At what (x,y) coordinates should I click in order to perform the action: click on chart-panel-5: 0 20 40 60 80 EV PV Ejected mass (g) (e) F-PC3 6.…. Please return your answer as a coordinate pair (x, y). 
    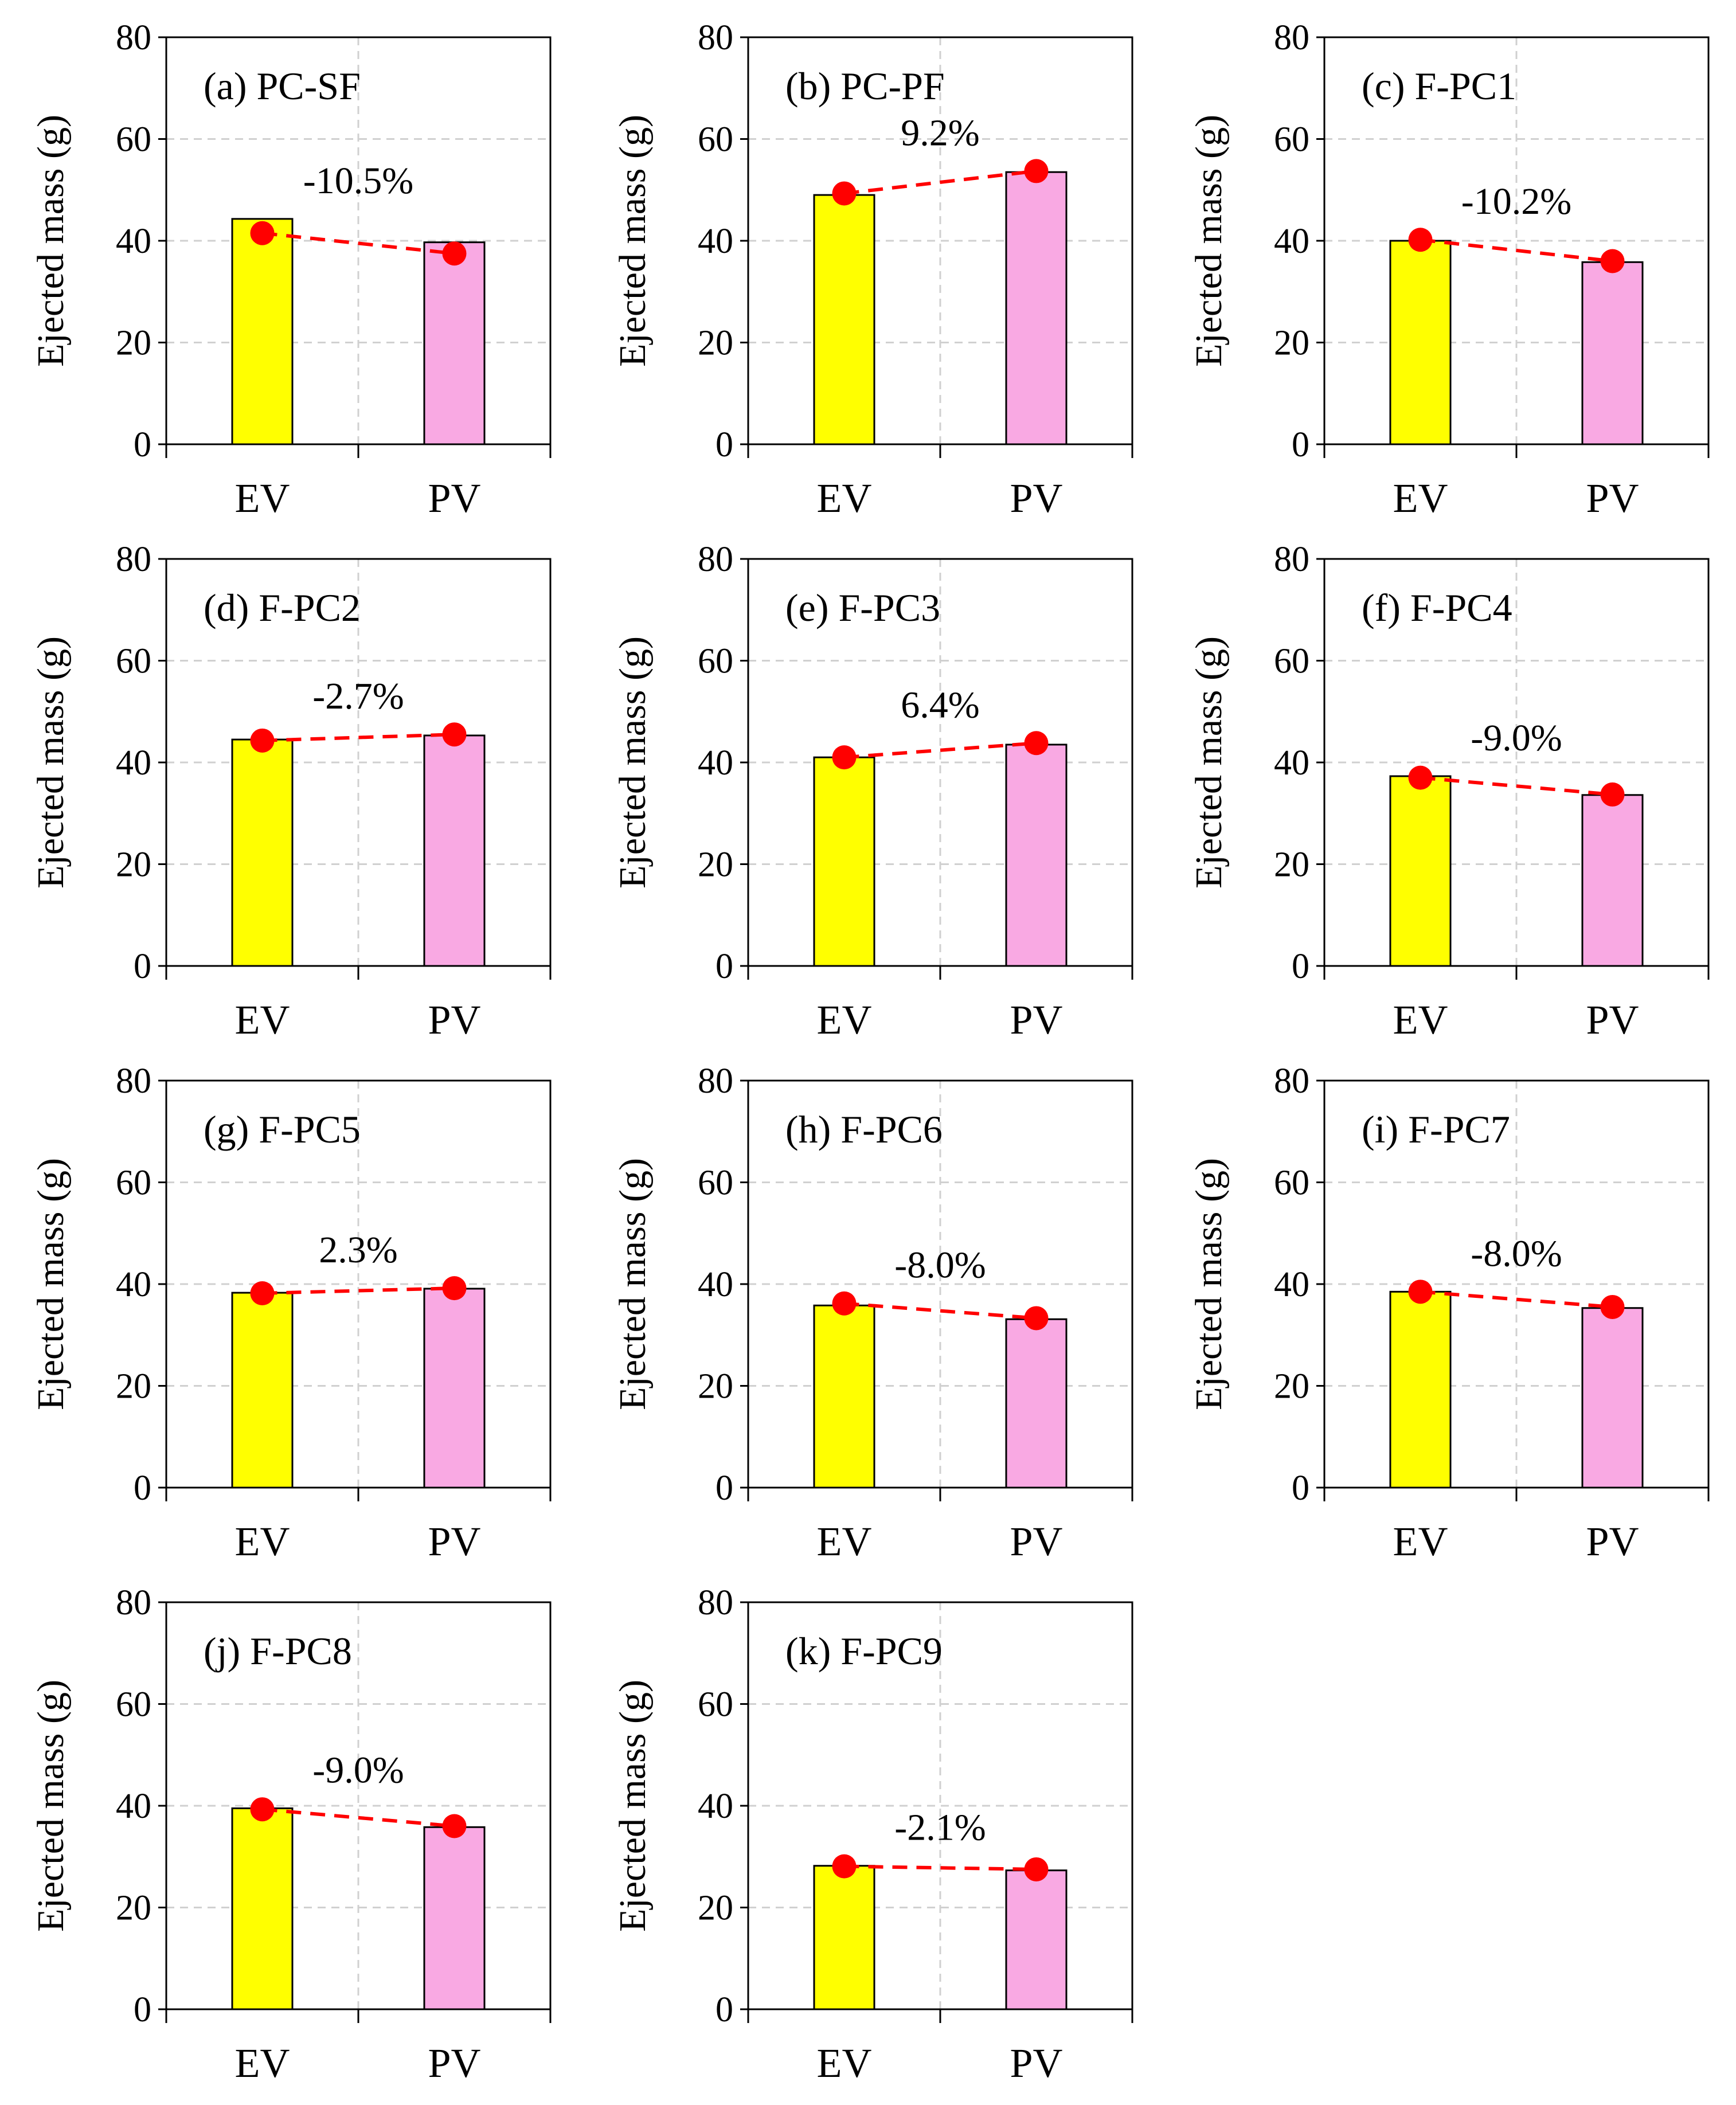
    Looking at the image, I should click on (872, 791).